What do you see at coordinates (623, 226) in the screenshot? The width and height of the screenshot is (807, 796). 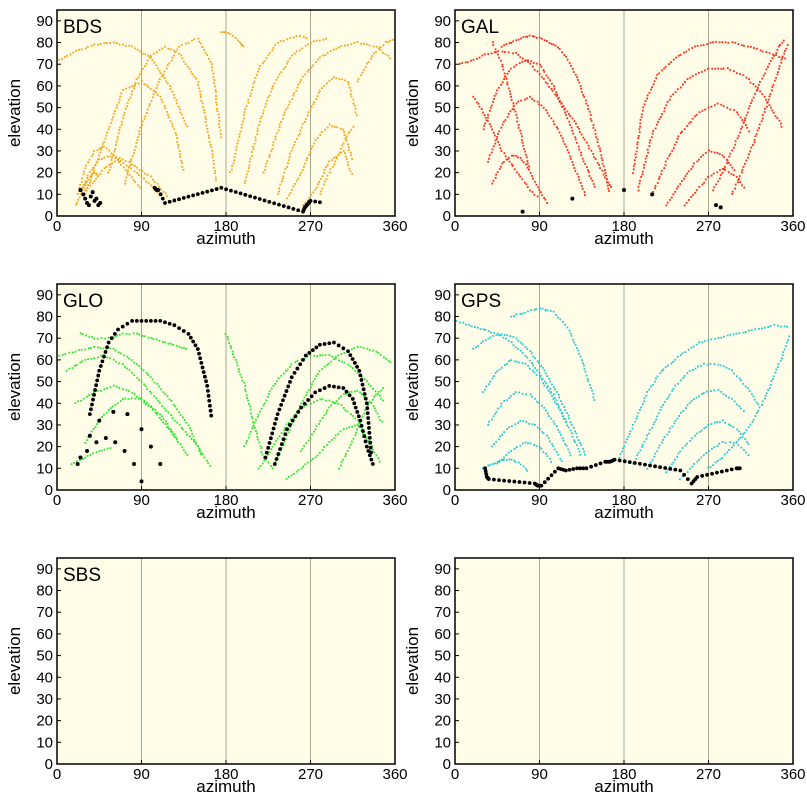 I see `x-tick-label: 180` at bounding box center [623, 226].